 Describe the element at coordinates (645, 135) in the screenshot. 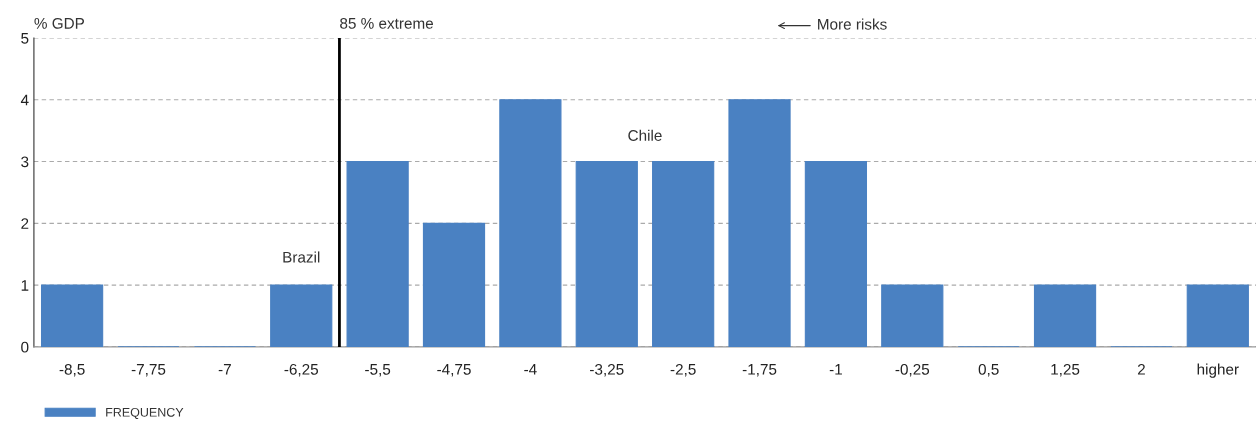

I see `annotation: Chile` at that location.